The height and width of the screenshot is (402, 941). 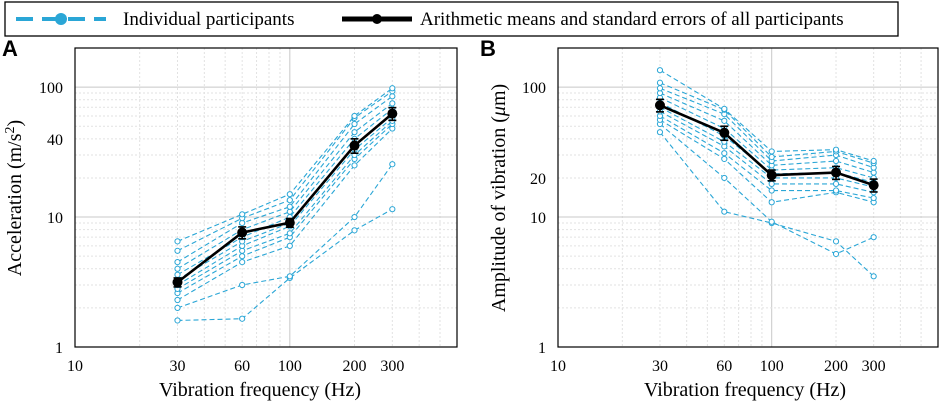 What do you see at coordinates (538, 218) in the screenshot?
I see `panel-b-y-tick-label: 10` at bounding box center [538, 218].